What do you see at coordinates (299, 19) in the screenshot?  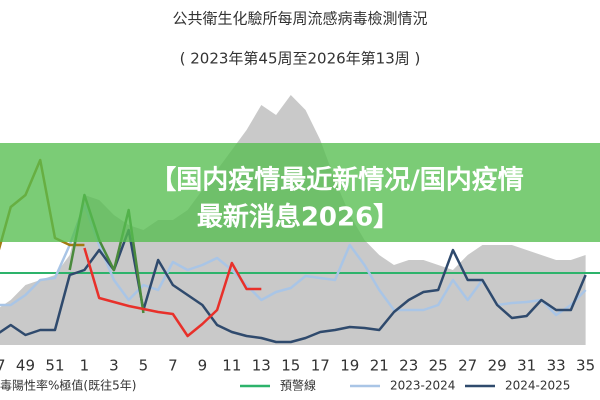 I see `chart-title: 公共衛生化驗所每周流感病毒檢測情況` at bounding box center [299, 19].